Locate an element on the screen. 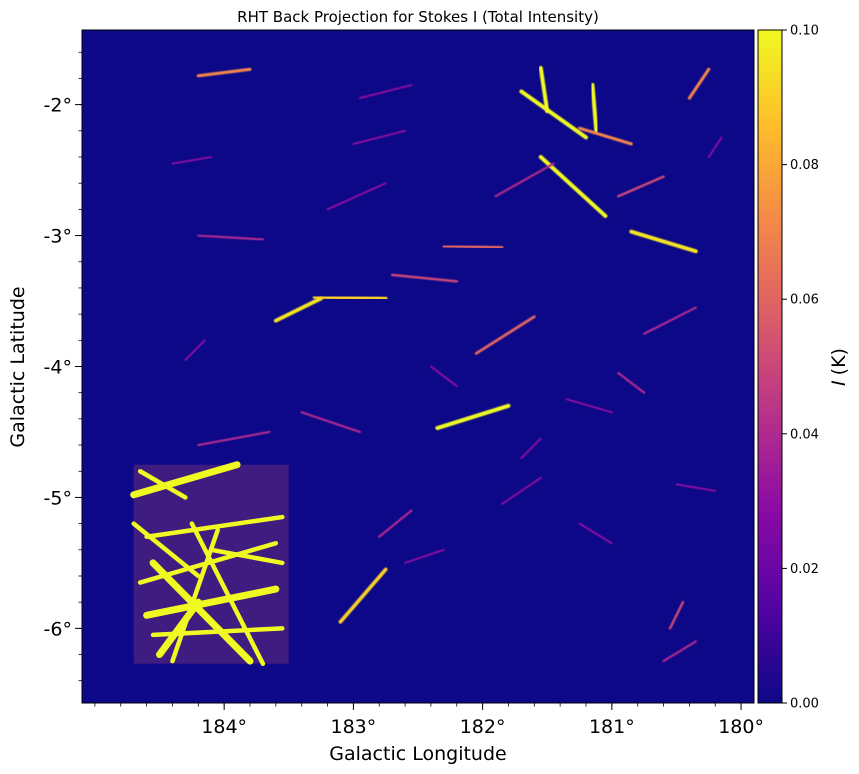 The width and height of the screenshot is (859, 774). colorbar-label: I (K) is located at coordinates (839, 367).